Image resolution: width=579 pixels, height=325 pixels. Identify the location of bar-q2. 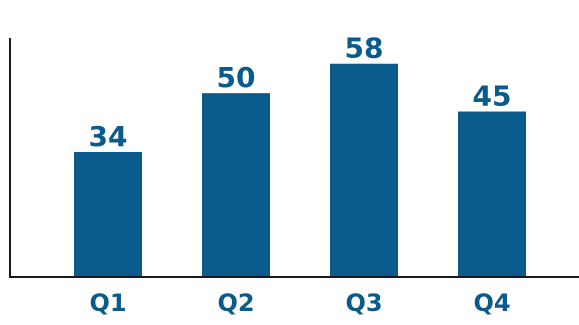
(236, 185).